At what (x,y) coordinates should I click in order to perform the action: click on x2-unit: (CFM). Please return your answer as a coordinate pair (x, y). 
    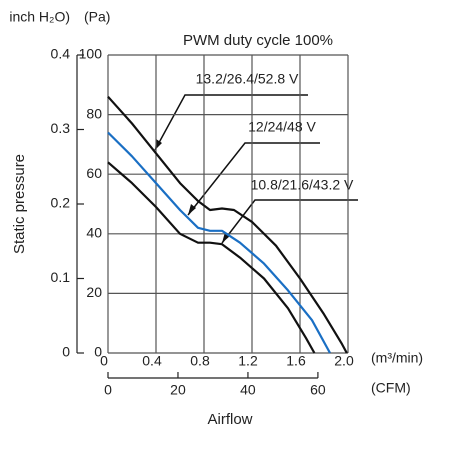
    Looking at the image, I should click on (391, 388).